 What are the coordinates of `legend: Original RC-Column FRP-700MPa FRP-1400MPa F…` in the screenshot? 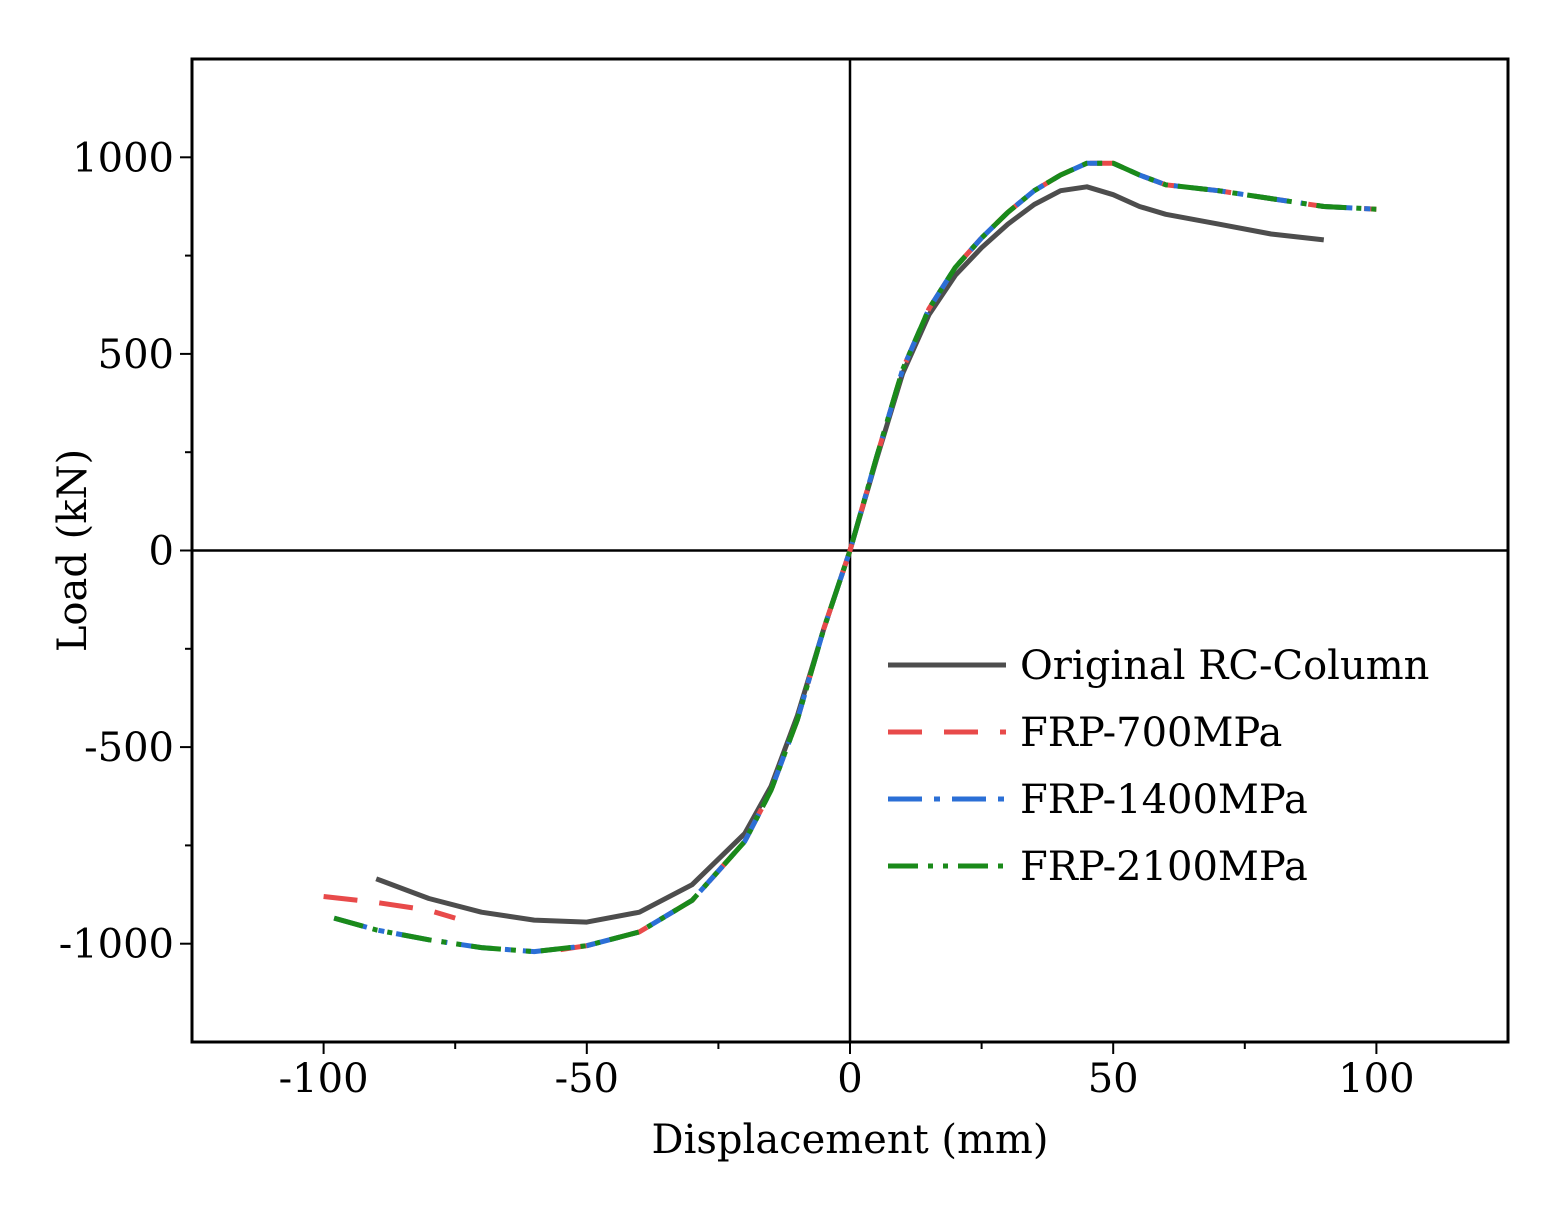 It's located at (1158, 766).